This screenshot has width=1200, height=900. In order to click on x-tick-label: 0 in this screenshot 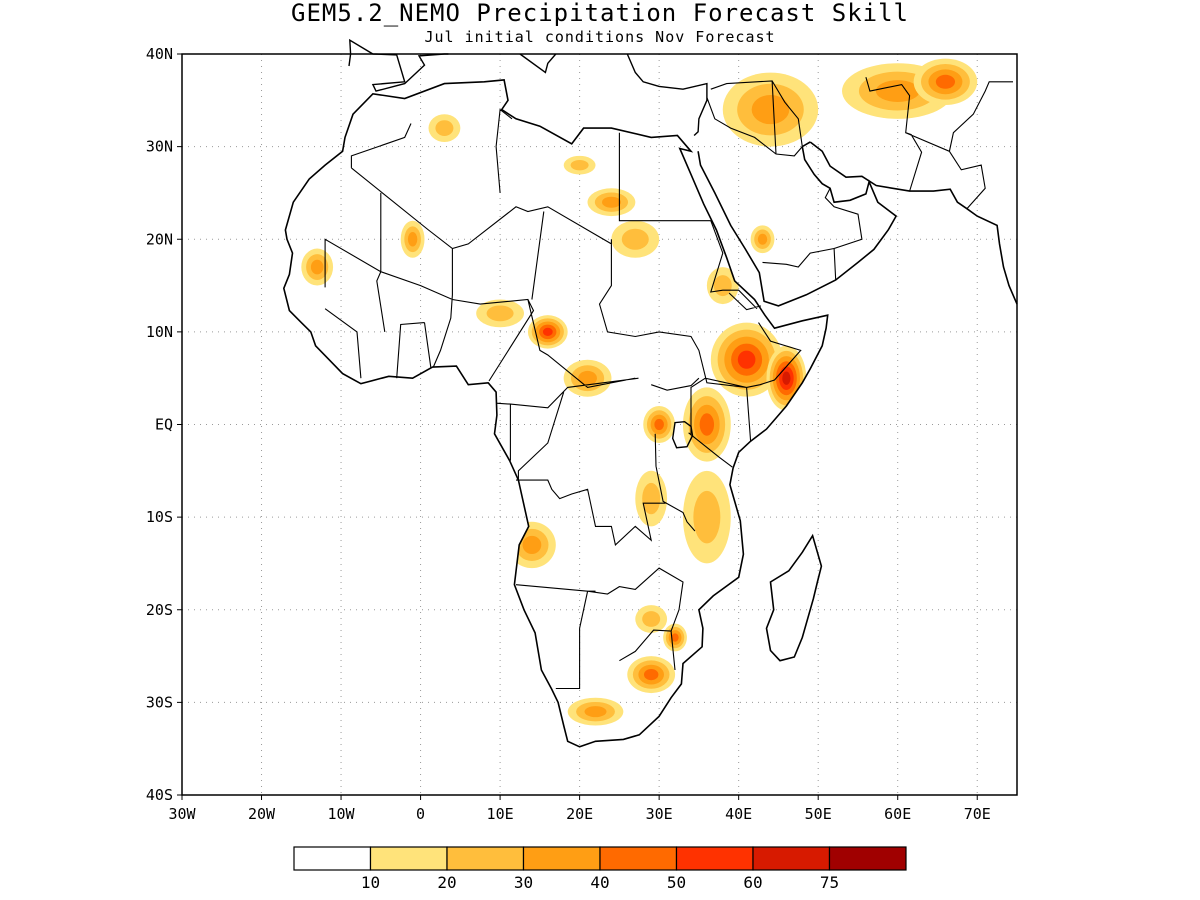, I will do `click(420, 814)`.